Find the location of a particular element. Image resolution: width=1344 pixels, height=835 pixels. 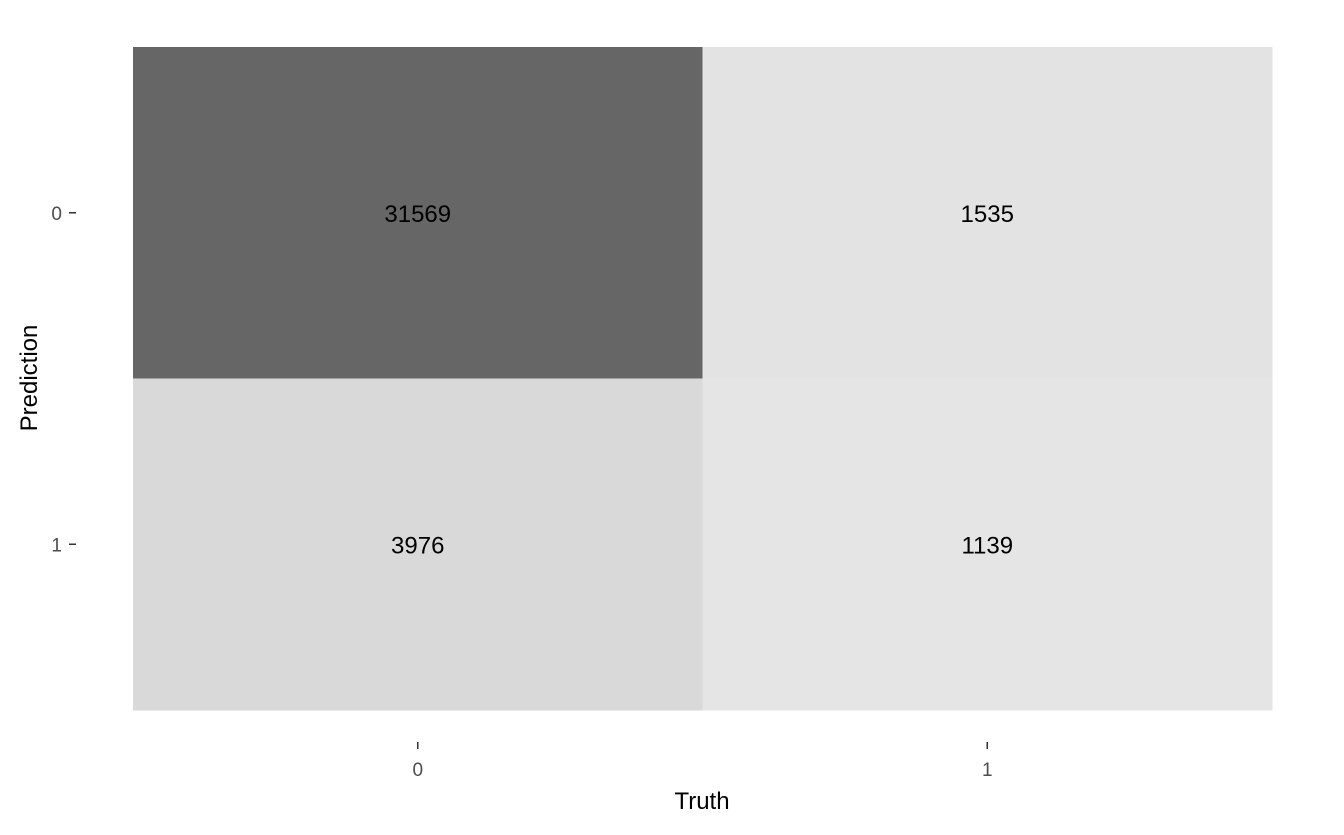

cell-value-label: 31569 is located at coordinates (417, 214).